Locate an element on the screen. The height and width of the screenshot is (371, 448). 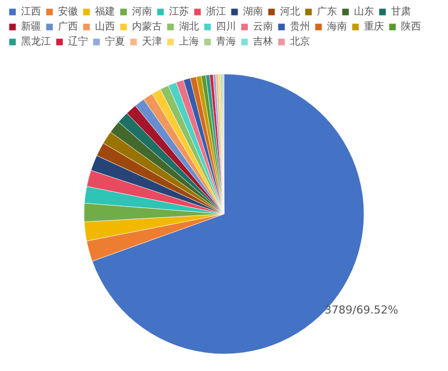
legend-label: 福建 is located at coordinates (105, 12).